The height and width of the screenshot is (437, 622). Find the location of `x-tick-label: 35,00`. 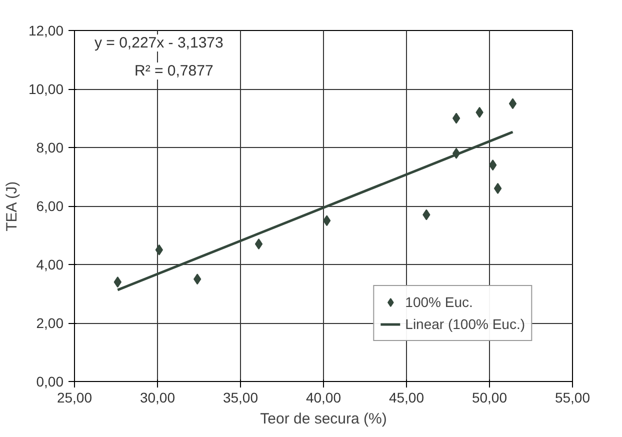

x-tick-label: 35,00 is located at coordinates (240, 398).